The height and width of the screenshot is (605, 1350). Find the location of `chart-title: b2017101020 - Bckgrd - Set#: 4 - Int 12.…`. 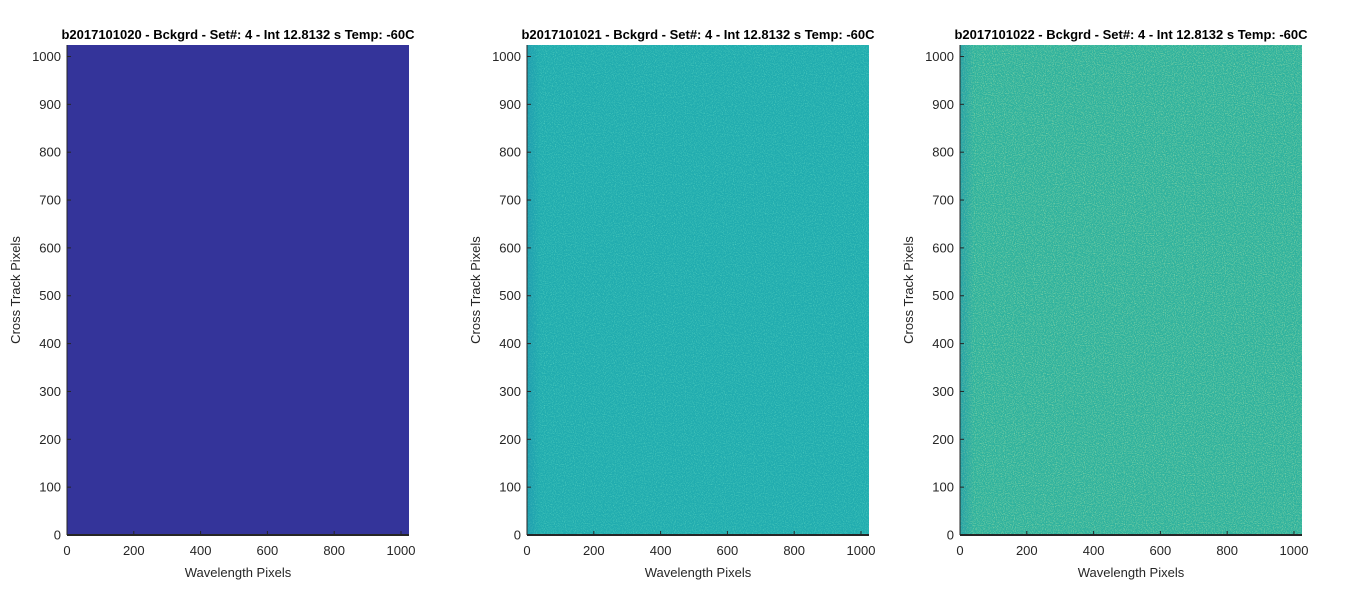

chart-title: b2017101020 - Bckgrd - Set#: 4 - Int 12.… is located at coordinates (238, 34).